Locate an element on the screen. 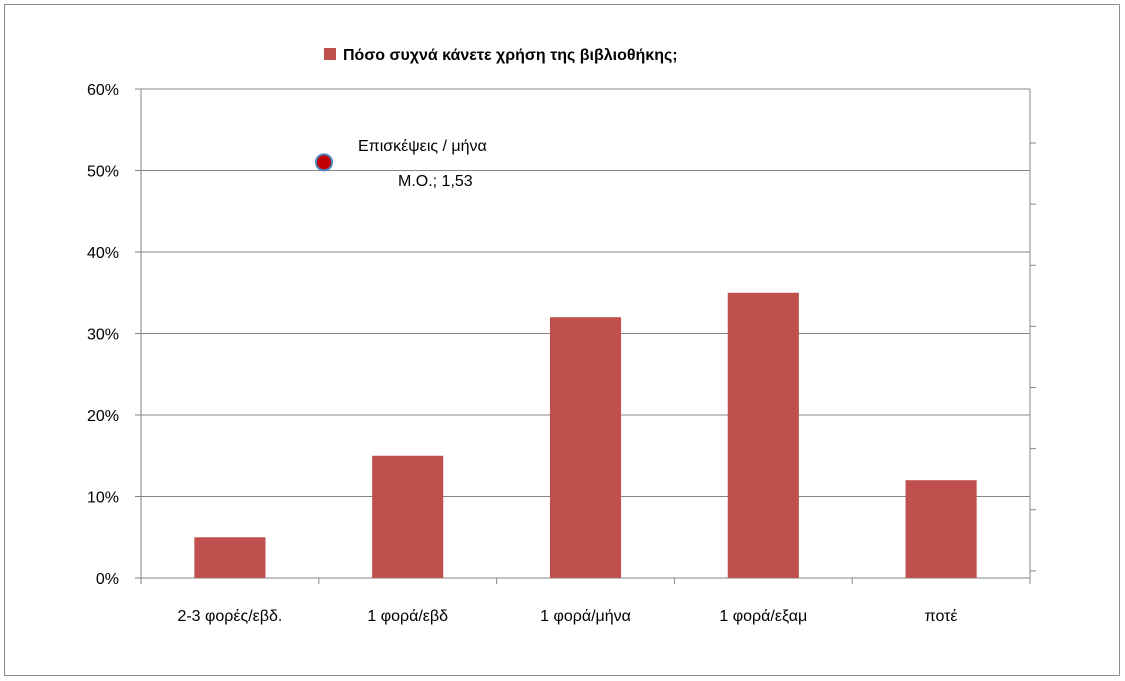  y-tick-labels: 0% 10% 20% 30% 40% 50% 60% is located at coordinates (103, 335).